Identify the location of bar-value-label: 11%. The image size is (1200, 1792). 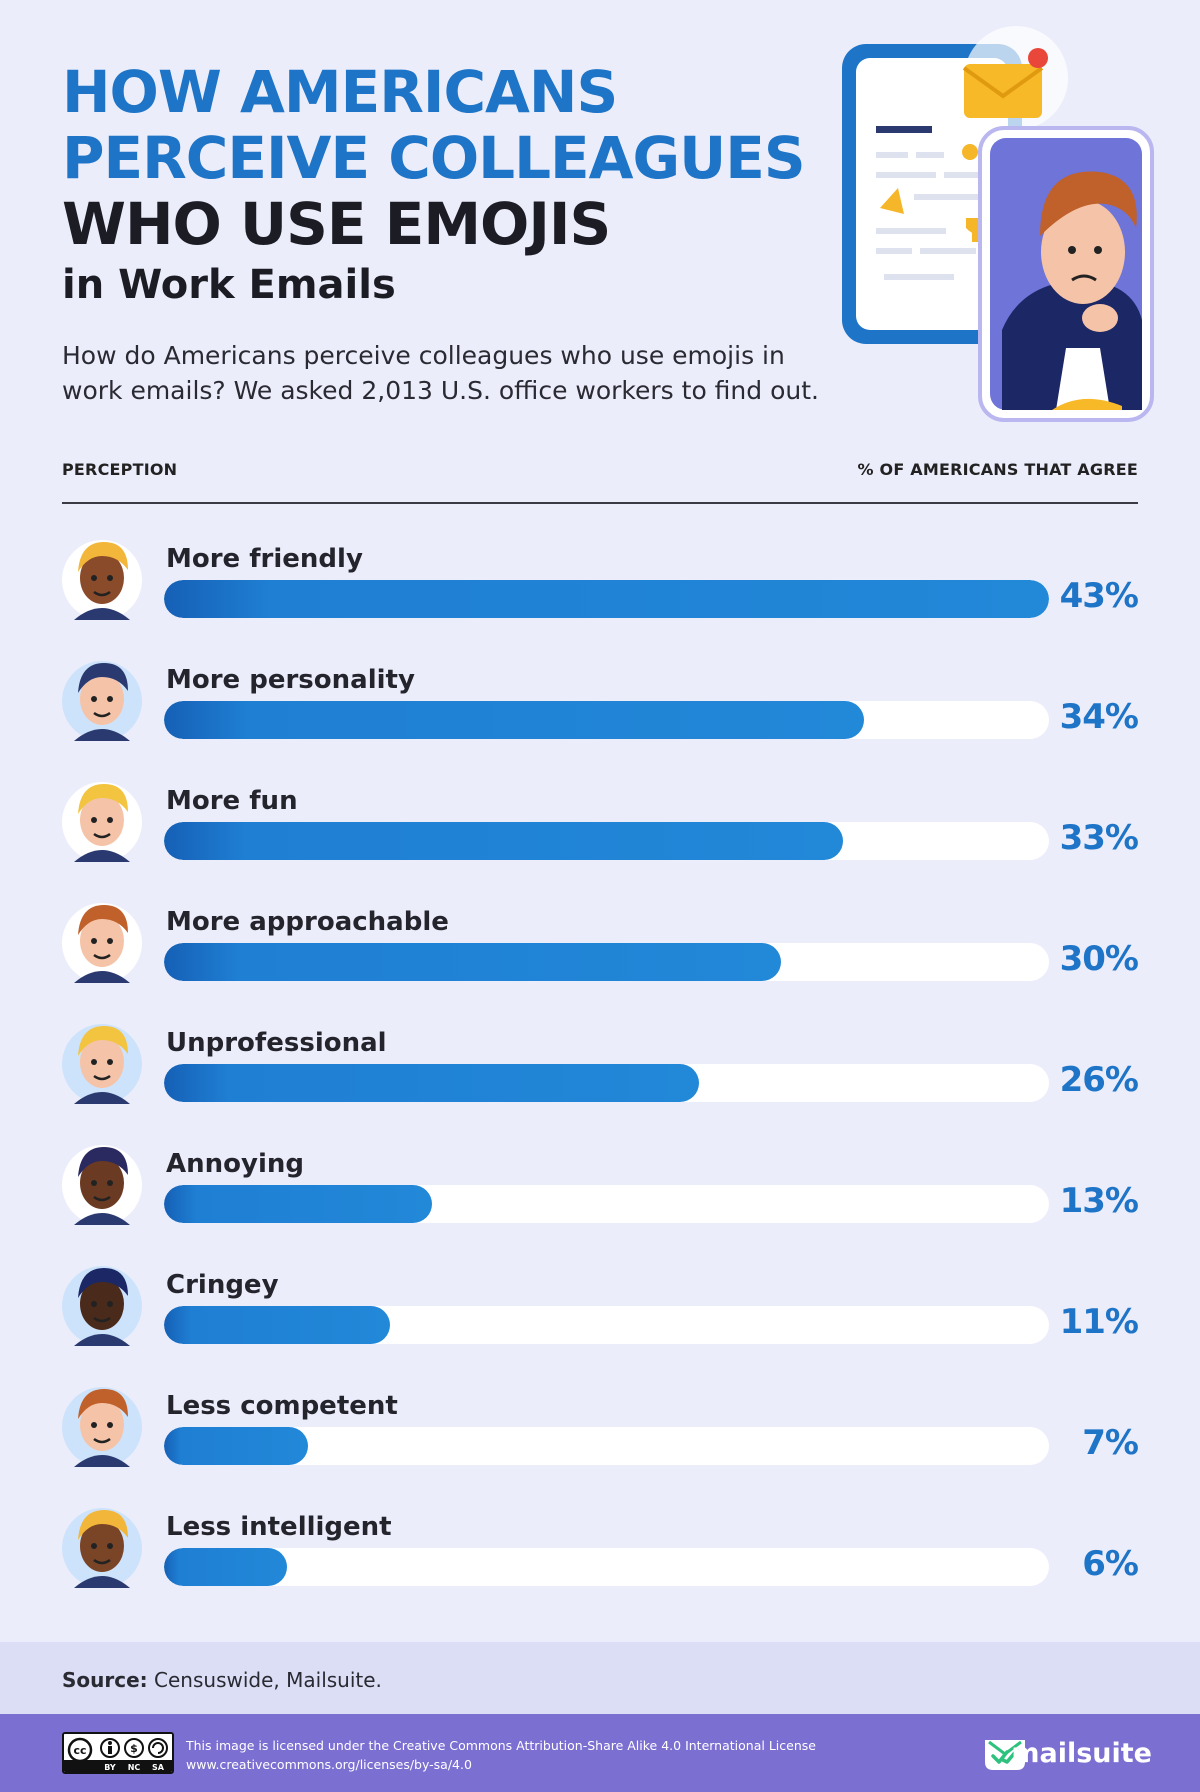
(1099, 1322).